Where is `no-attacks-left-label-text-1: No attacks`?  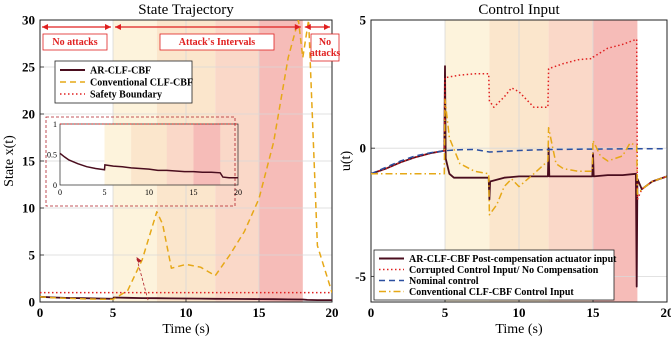
no-attacks-left-label-text-1: No attacks is located at coordinates (74, 42).